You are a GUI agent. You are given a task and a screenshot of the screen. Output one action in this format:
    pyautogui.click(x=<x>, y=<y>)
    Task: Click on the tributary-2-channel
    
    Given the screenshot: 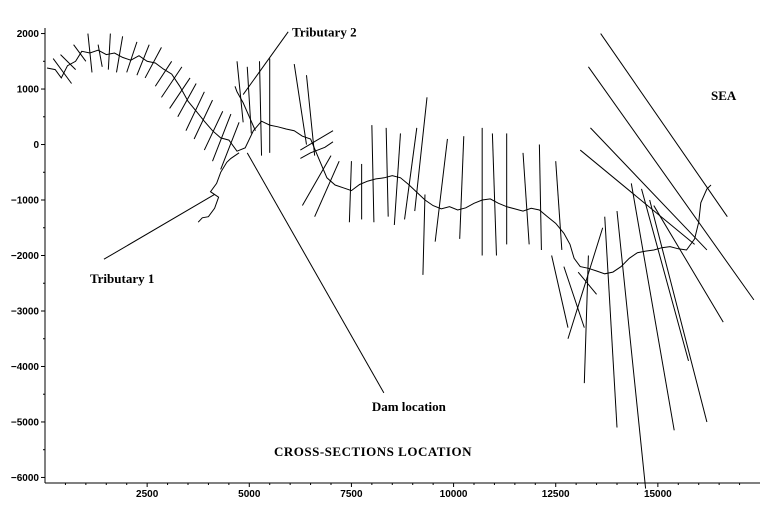 What is the action you would take?
    pyautogui.click(x=245, y=108)
    